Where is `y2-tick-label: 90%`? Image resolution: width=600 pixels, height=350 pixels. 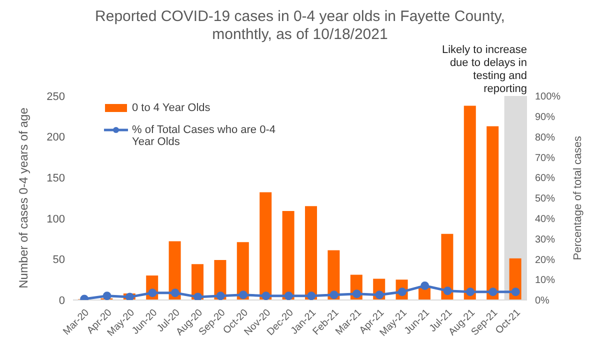
y2-tick-label: 90% is located at coordinates (545, 117).